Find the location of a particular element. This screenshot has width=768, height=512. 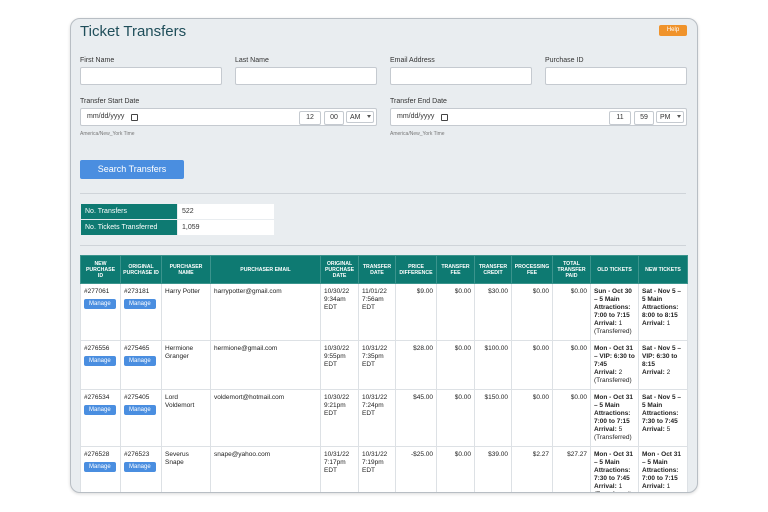

hour-input: 12 is located at coordinates (310, 118).